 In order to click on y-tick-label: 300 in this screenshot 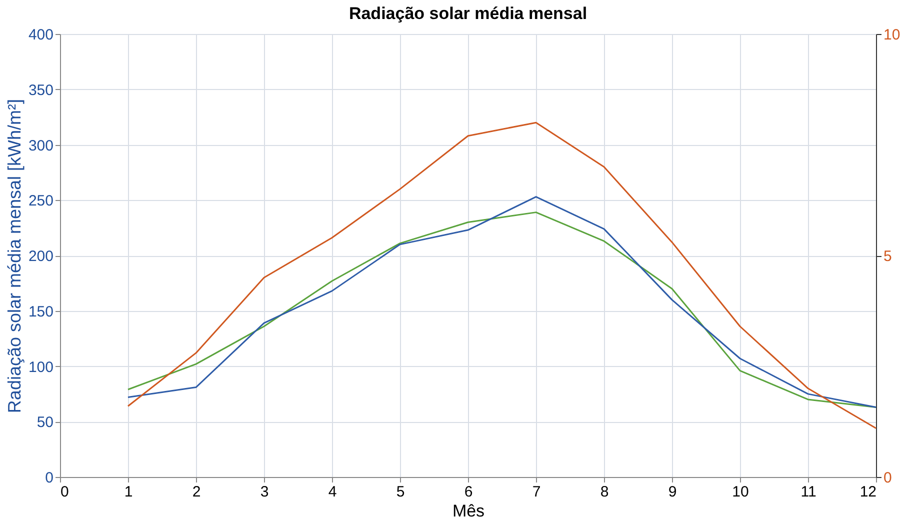, I will do `click(41, 145)`.